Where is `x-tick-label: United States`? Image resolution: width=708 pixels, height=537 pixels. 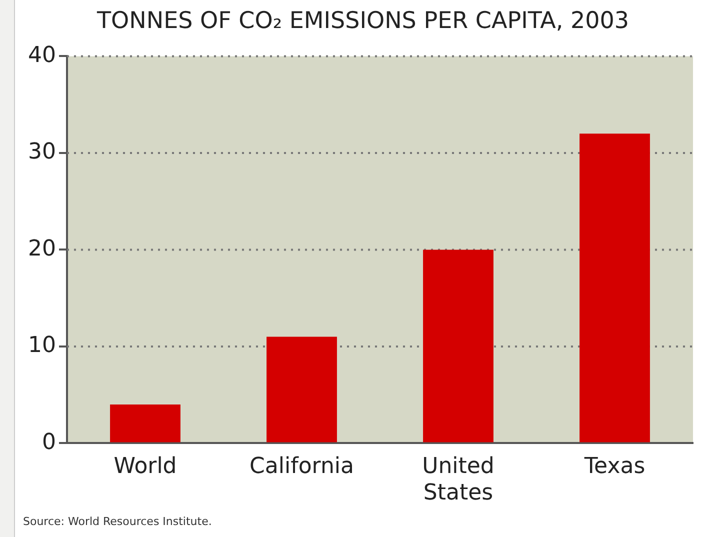
x-tick-label: United States is located at coordinates (458, 480).